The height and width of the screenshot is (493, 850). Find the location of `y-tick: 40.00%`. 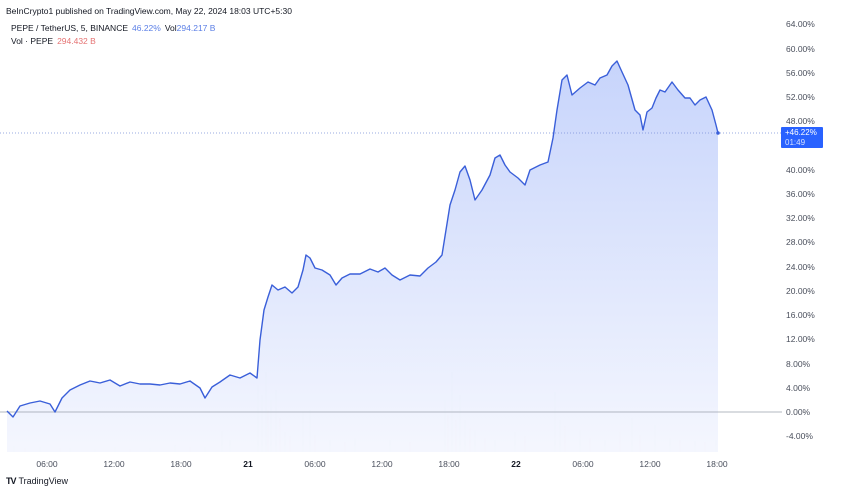

y-tick: 40.00% is located at coordinates (800, 170).